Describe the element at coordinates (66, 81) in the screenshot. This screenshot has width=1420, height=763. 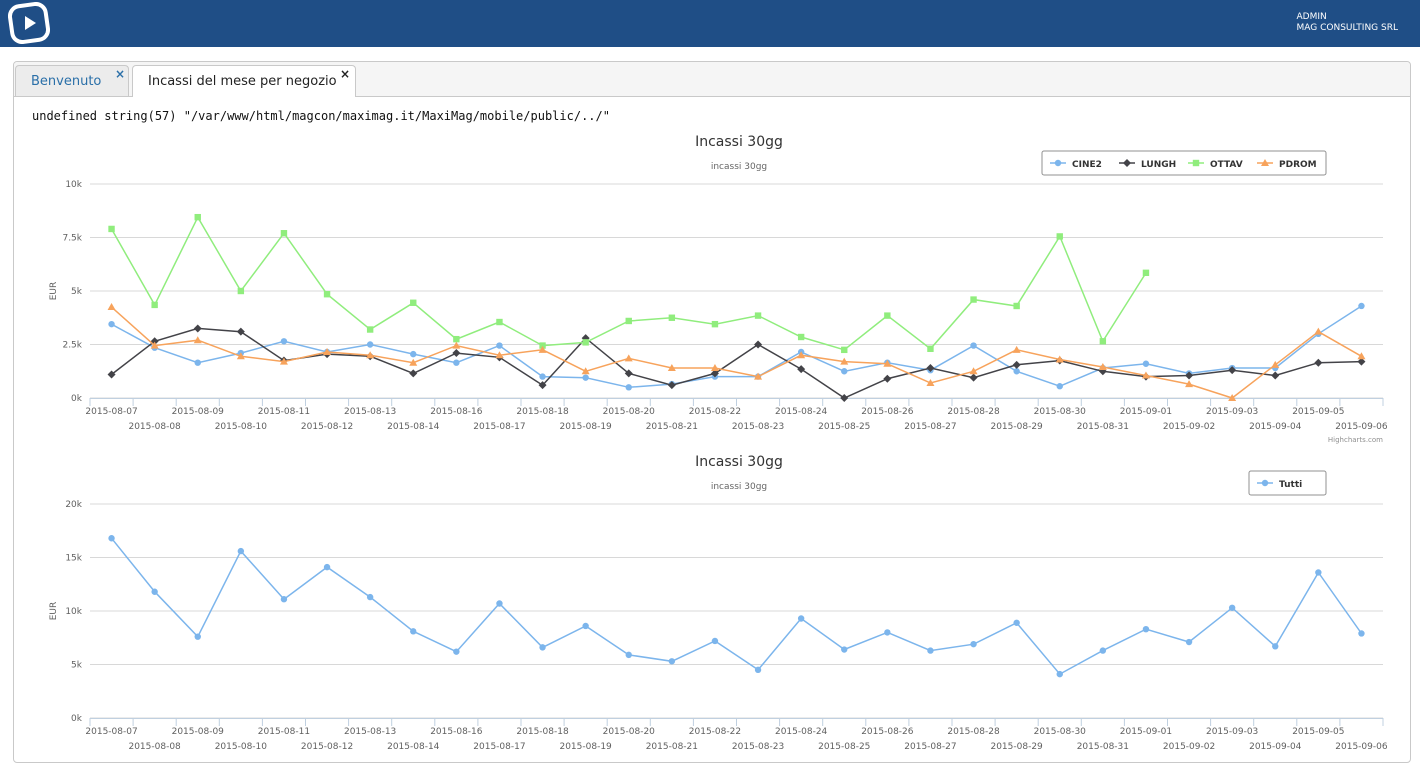
I see `tab-label: Benvenuto` at that location.